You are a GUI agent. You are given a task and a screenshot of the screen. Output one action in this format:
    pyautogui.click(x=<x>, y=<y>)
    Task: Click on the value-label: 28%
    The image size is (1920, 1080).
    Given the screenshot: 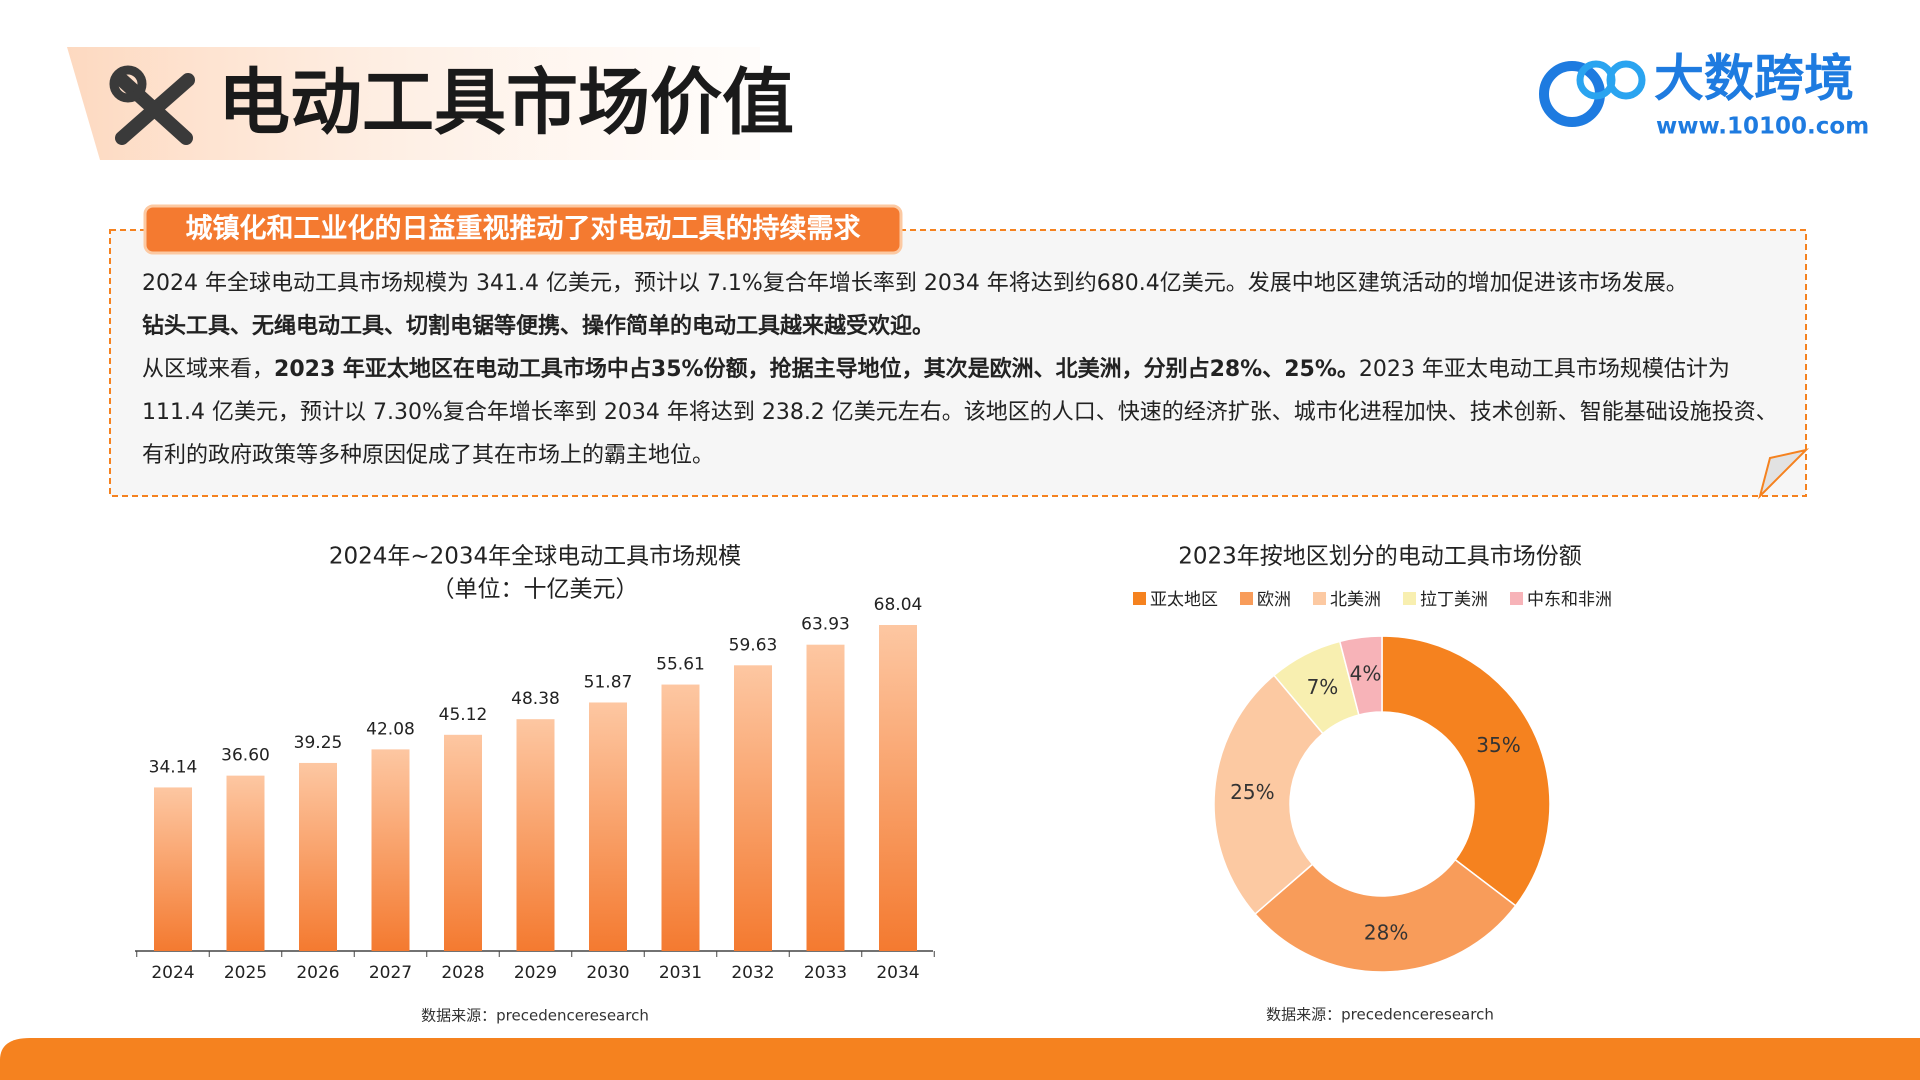 What is the action you would take?
    pyautogui.click(x=1386, y=932)
    